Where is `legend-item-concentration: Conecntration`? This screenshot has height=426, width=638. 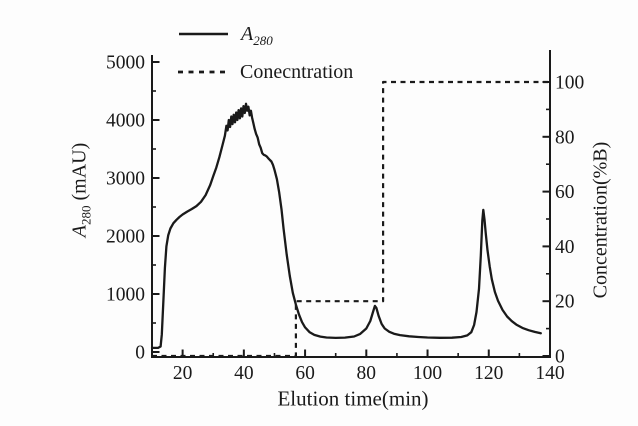 legend-item-concentration: Conecntration is located at coordinates (265, 72).